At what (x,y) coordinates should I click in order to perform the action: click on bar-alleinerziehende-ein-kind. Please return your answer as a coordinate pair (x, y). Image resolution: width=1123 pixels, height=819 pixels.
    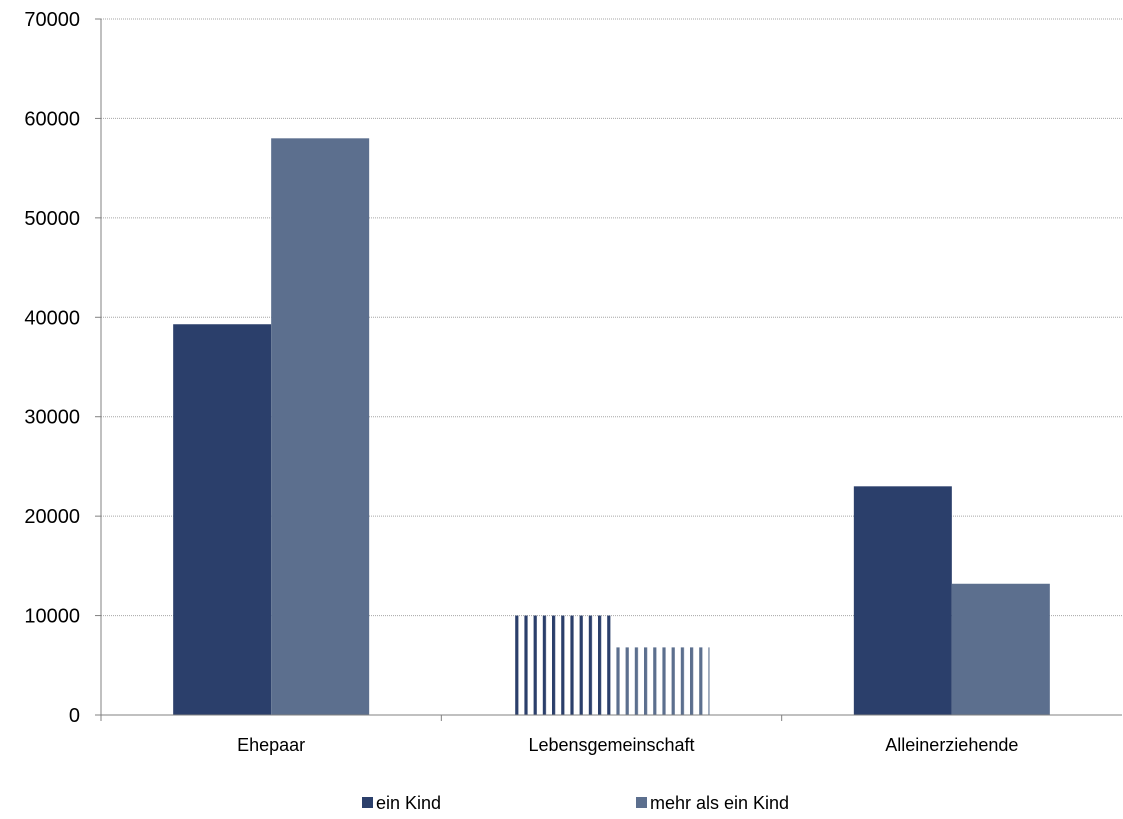
    Looking at the image, I should click on (903, 600).